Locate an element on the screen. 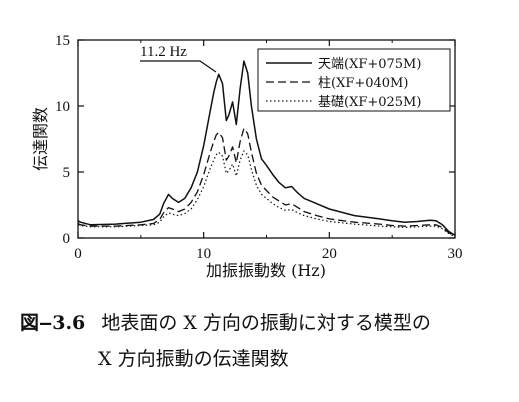 This screenshot has width=519, height=402. peak-annotation-label: 11.2 Hz is located at coordinates (163, 52).